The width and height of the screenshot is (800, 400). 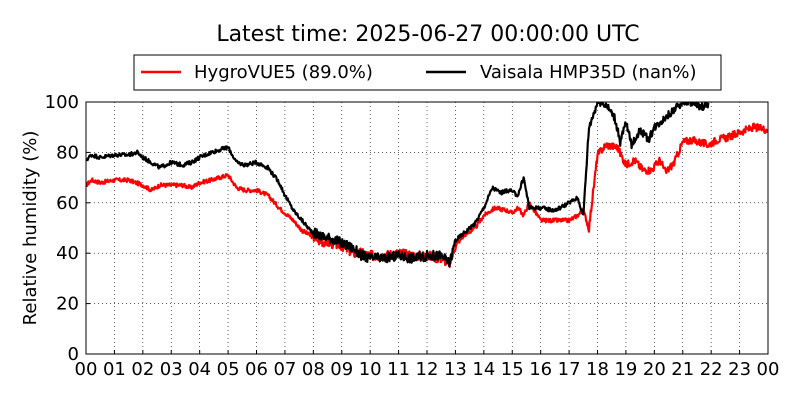 I want to click on x-tick-label: 09, so click(x=341, y=369).